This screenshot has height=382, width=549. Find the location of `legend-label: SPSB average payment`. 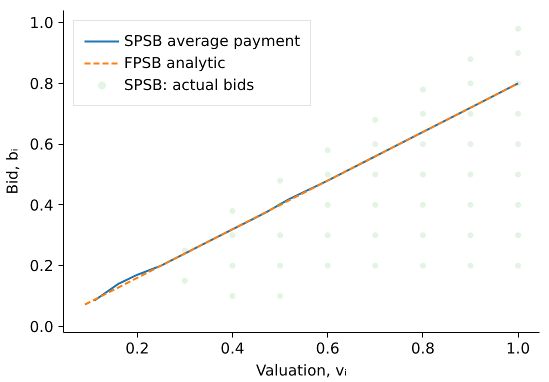

legend-label: SPSB average payment is located at coordinates (212, 41).